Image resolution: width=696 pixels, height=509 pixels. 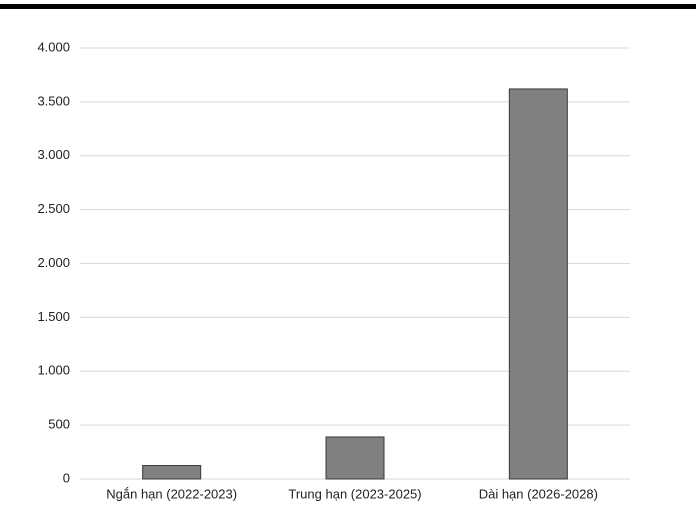 What do you see at coordinates (53, 46) in the screenshot?
I see `y-tick-label: 4.000` at bounding box center [53, 46].